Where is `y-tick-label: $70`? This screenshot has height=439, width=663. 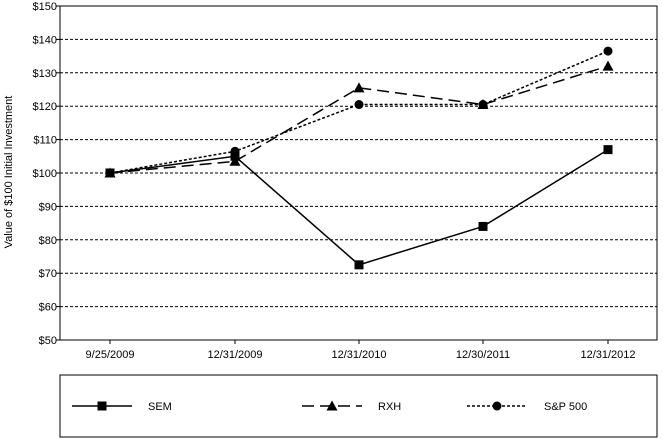 y-tick-label: $70 is located at coordinates (48, 274).